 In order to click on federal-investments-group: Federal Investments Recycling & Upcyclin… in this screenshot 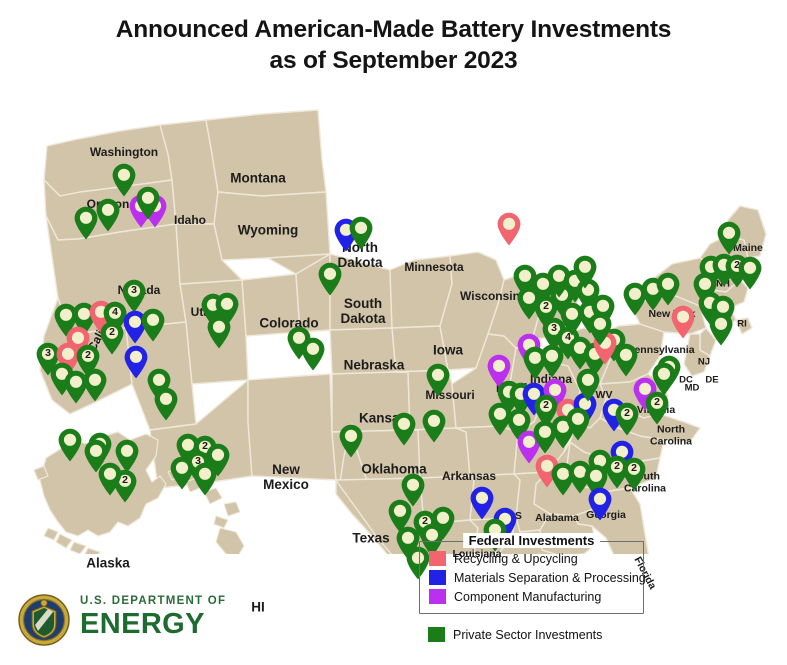, I will do `click(532, 573)`.